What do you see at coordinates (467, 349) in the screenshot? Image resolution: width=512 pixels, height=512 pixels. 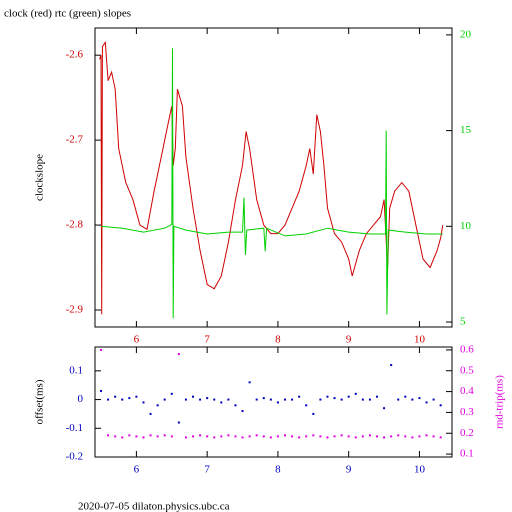 I see `y2-tick-label: 0.6` at bounding box center [467, 349].